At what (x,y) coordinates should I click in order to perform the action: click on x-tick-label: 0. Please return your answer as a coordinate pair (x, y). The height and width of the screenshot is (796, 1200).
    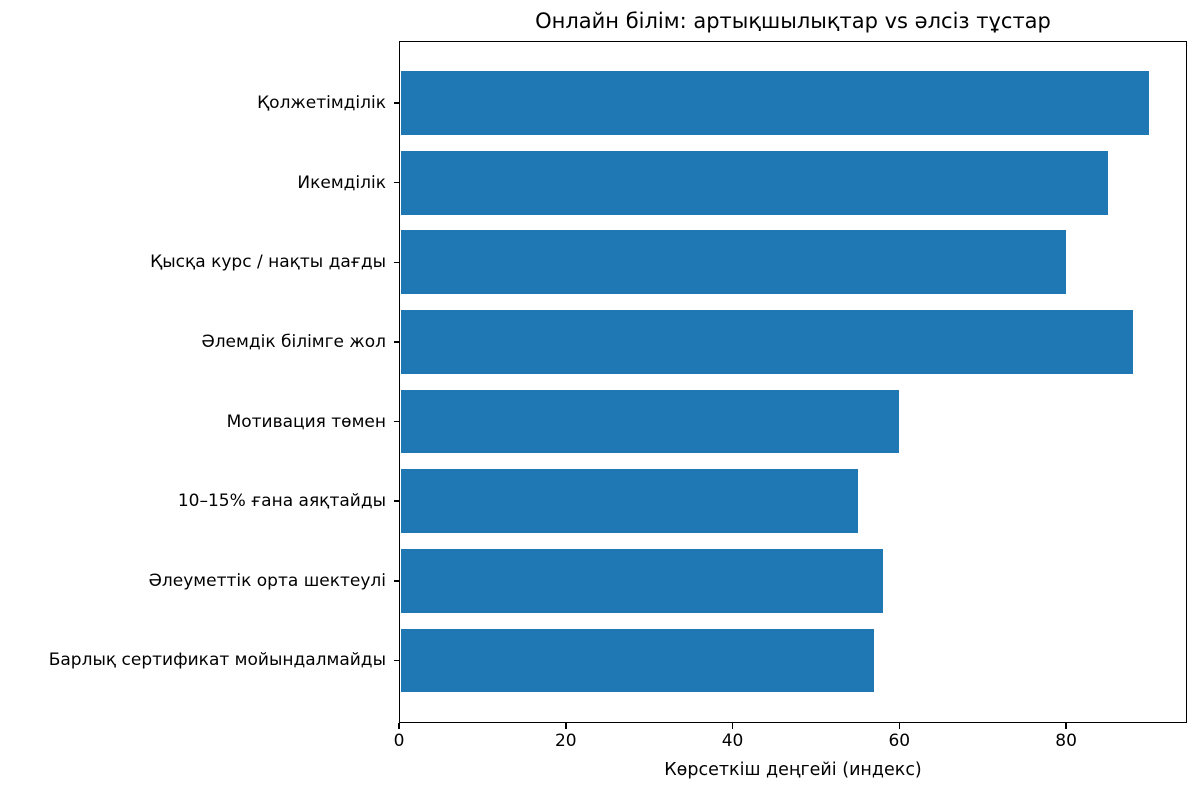
    Looking at the image, I should click on (399, 740).